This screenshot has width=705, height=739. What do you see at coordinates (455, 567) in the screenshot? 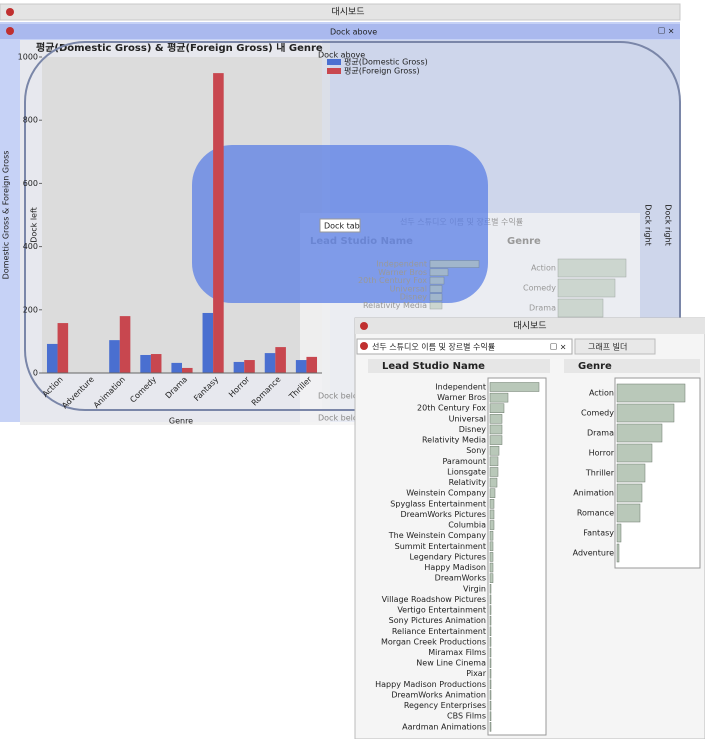
I see `category-label: Happy Madison` at bounding box center [455, 567].